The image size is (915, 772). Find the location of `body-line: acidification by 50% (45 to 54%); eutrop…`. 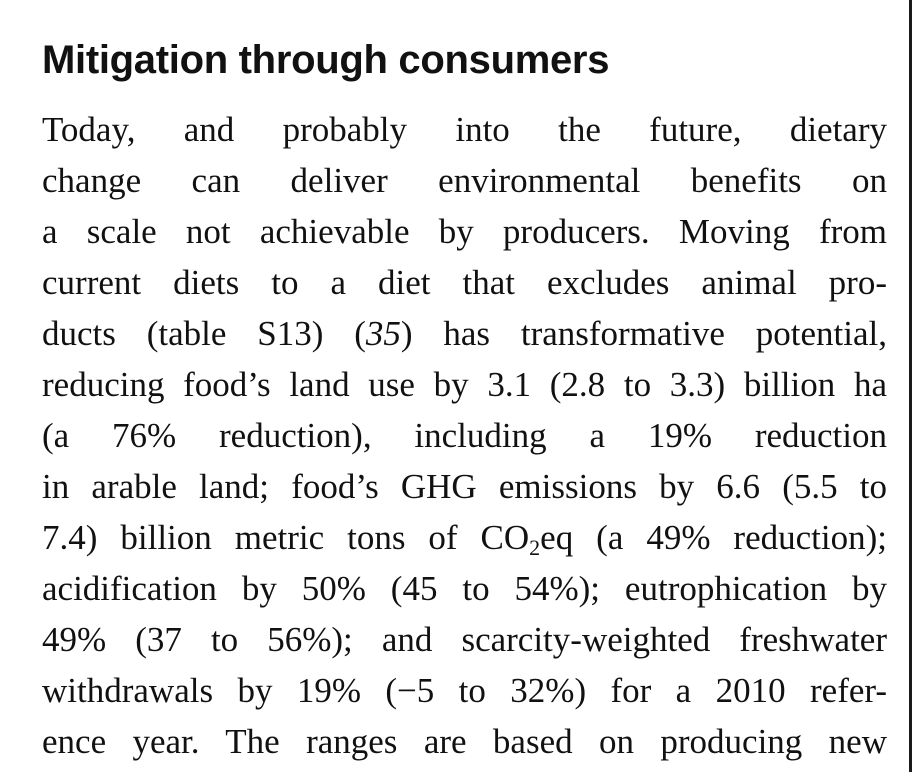

body-line: acidification by 50% (45 to 54%); eutrop… is located at coordinates (464, 588).